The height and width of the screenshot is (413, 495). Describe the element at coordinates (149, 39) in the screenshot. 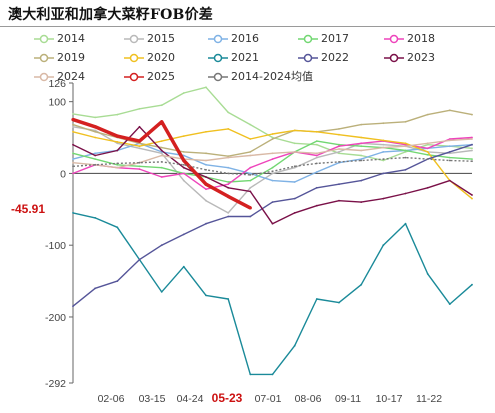

I see `legend-item: 2015` at that location.